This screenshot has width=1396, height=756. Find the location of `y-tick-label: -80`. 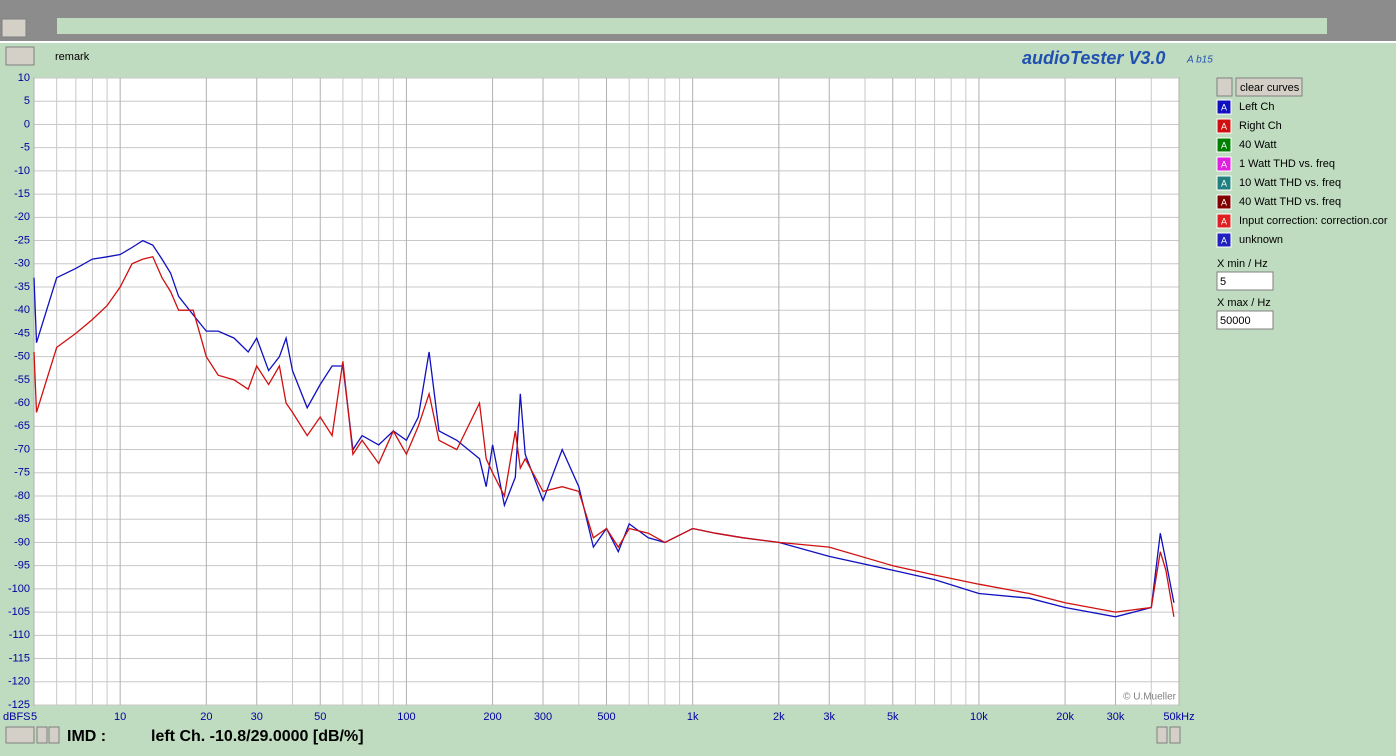

y-tick-label: -80 is located at coordinates (22, 496).